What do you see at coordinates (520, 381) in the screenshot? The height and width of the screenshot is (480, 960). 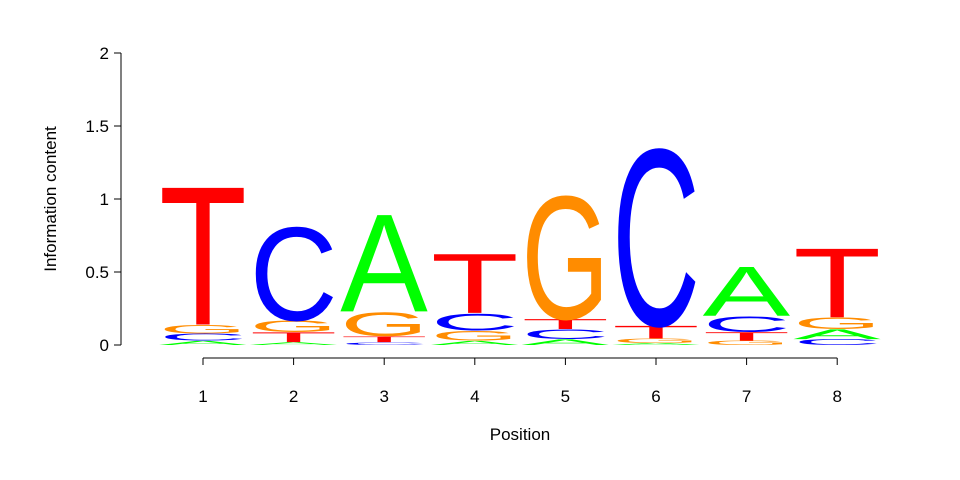 I see `x-axis: 1 2 3 4 5 6 7 8` at bounding box center [520, 381].